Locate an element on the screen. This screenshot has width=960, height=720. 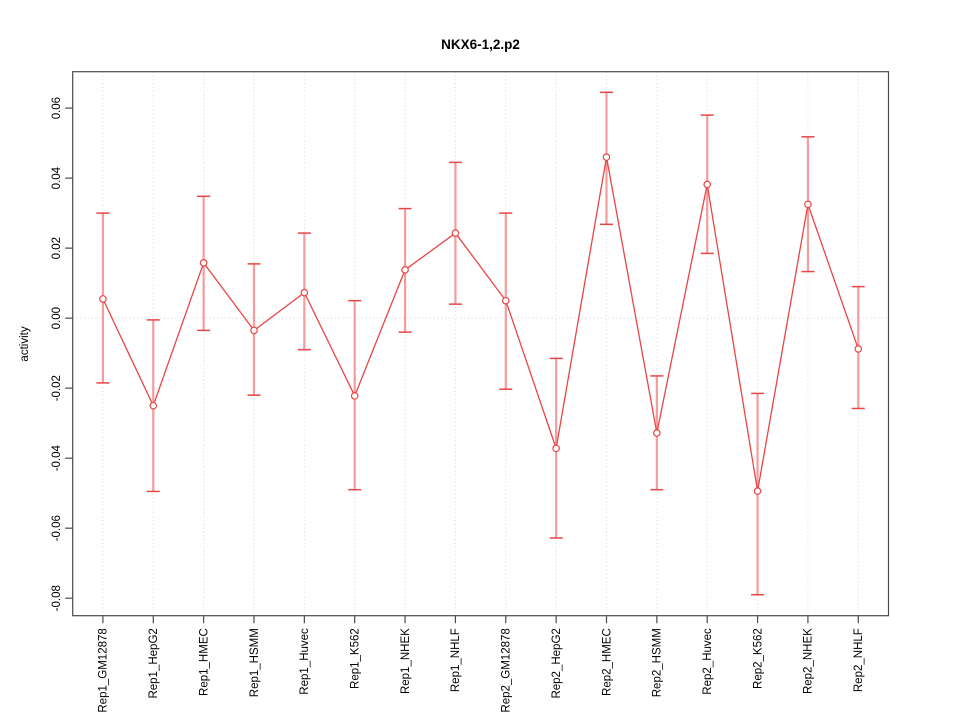
y-axis-label: activity is located at coordinates (25, 343).